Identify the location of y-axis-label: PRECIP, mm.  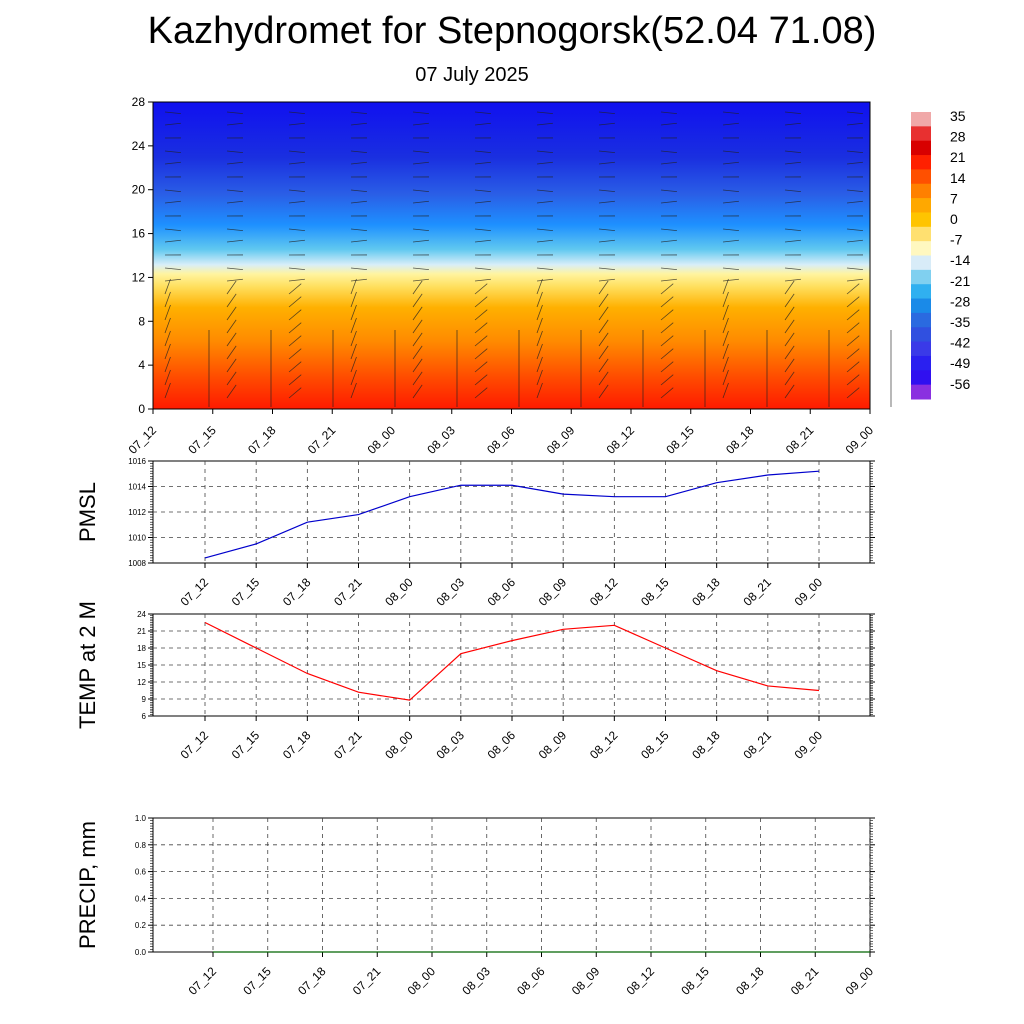
(87, 885).